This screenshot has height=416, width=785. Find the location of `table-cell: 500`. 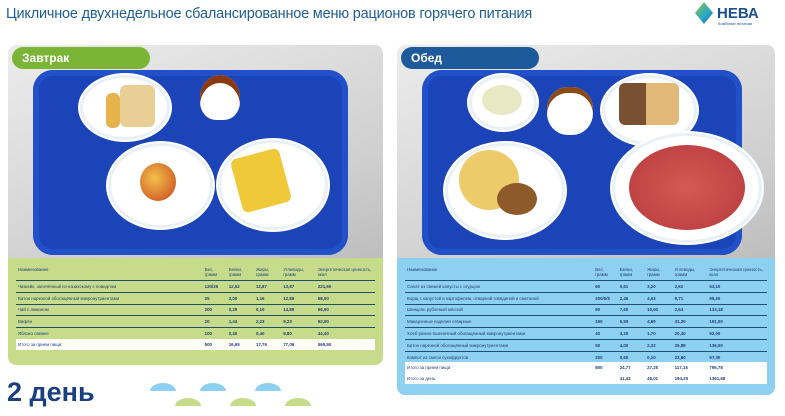

table-cell: 500 is located at coordinates (214, 344).